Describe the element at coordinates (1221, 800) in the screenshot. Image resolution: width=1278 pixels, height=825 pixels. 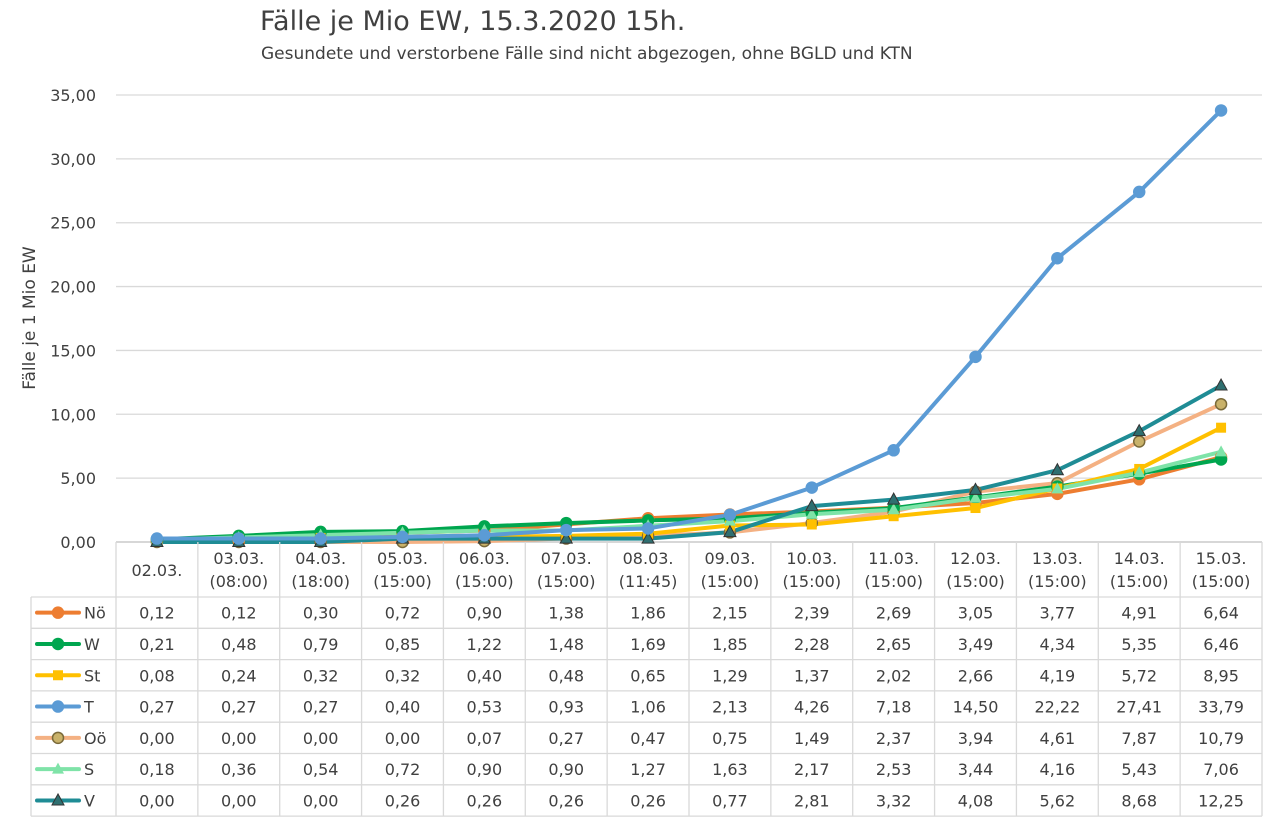
I see `data-label: 12,25` at that location.